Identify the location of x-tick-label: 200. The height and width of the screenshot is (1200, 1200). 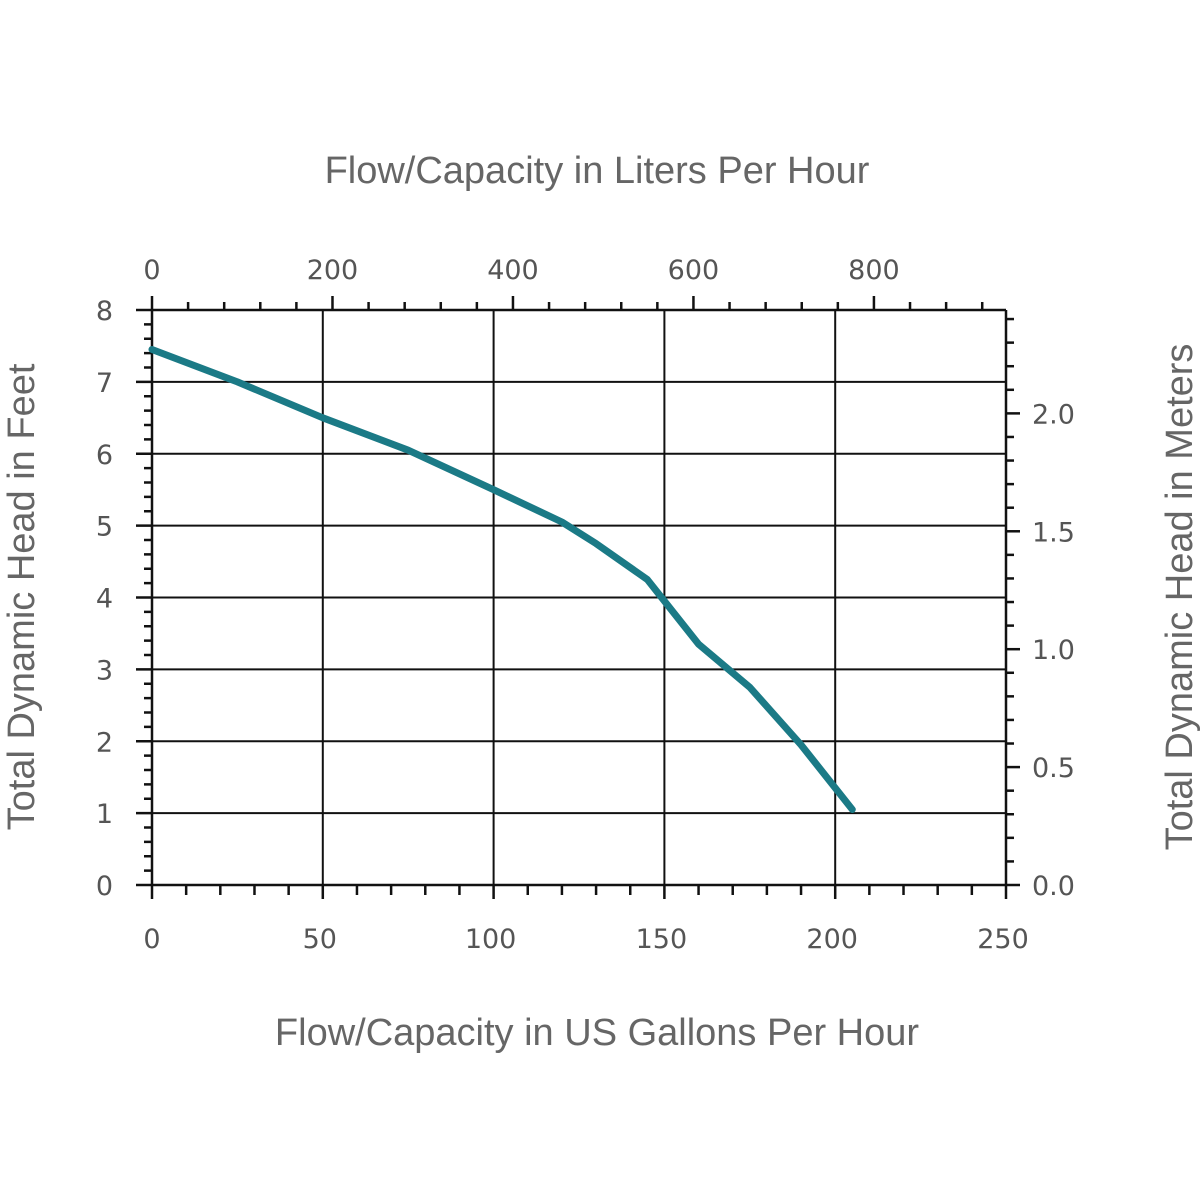
(832, 939).